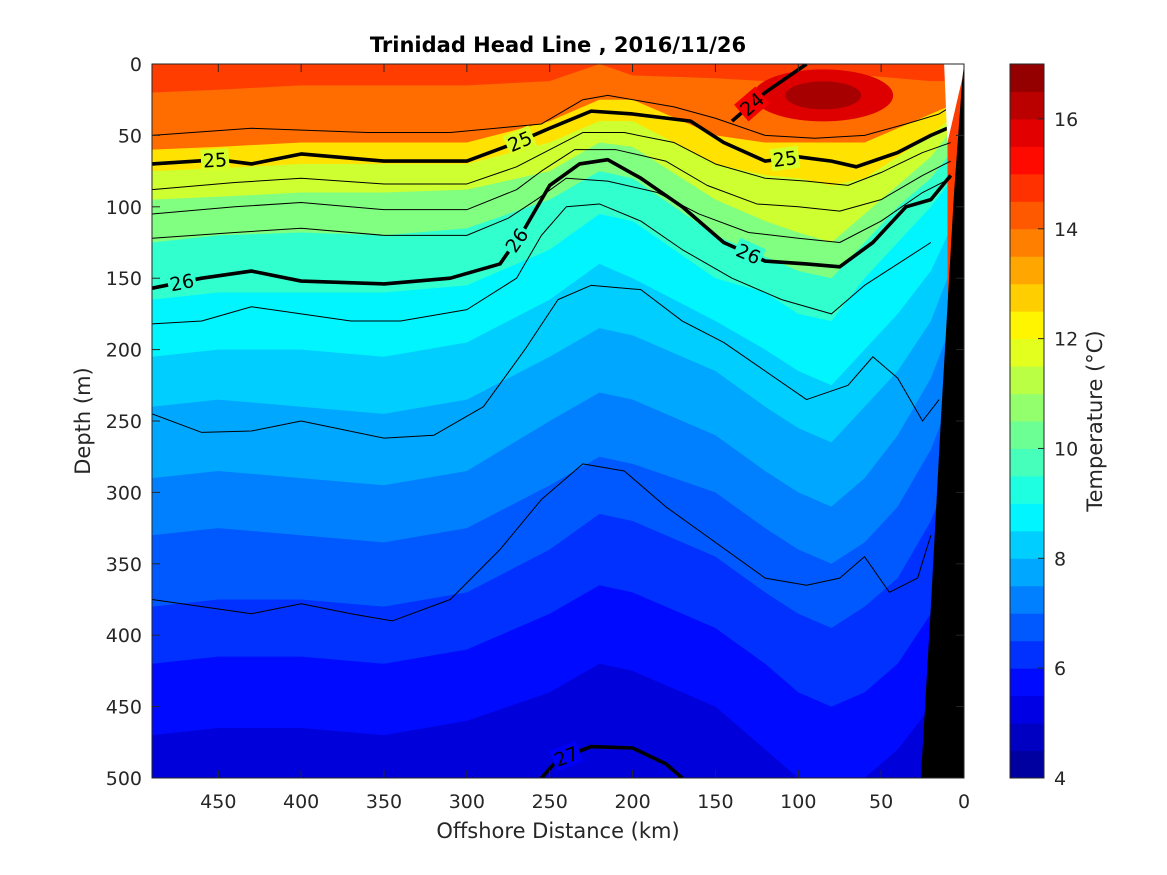 The height and width of the screenshot is (875, 1167). I want to click on colorbar-tick-label: 12, so click(1066, 340).